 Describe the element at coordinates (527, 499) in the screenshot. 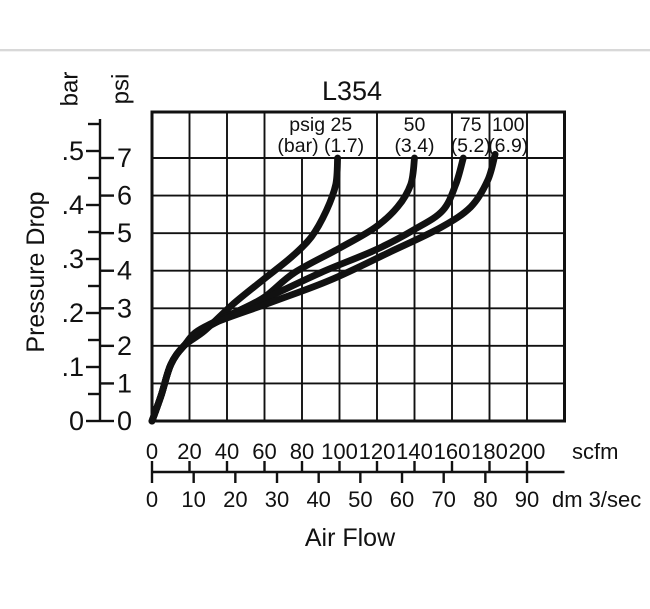

I see `dm-tick-label: 90` at that location.